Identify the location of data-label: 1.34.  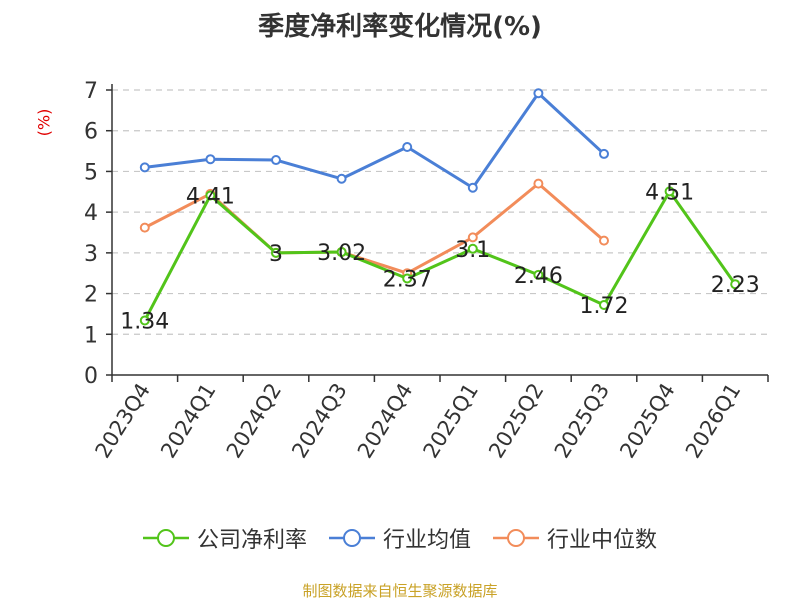
(144, 321).